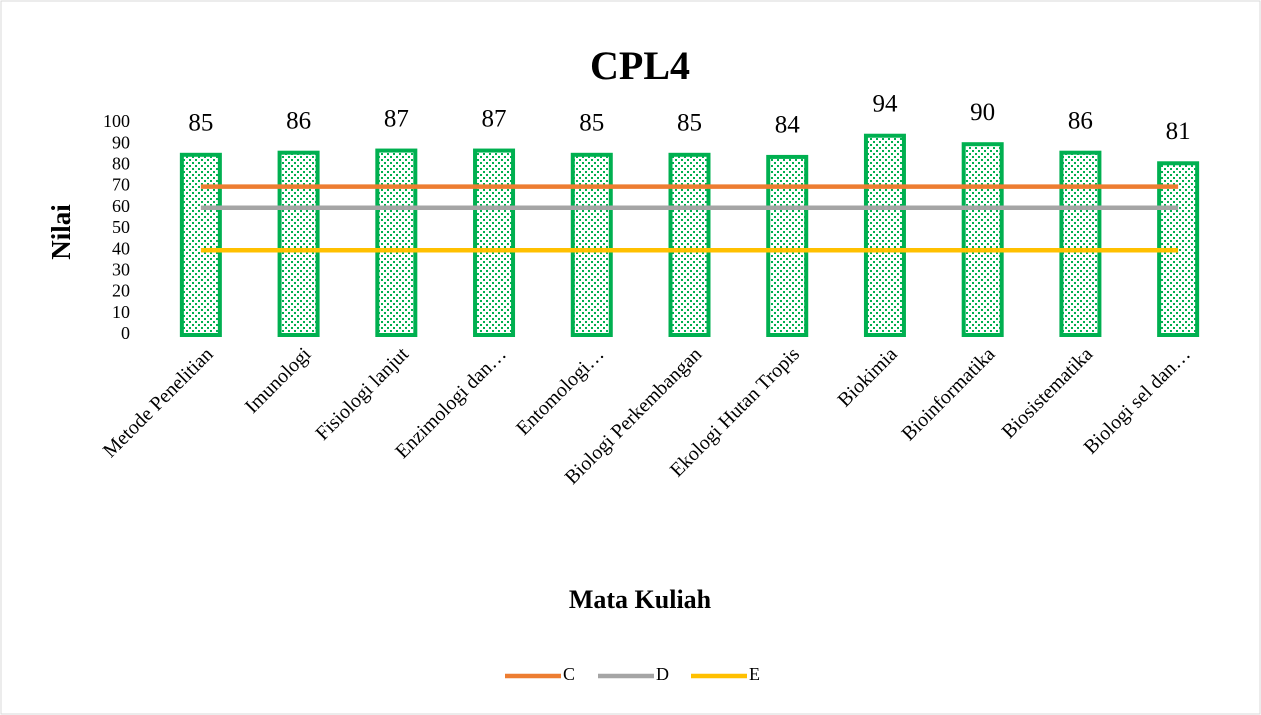  I want to click on y-tick-label: 30, so click(121, 270).